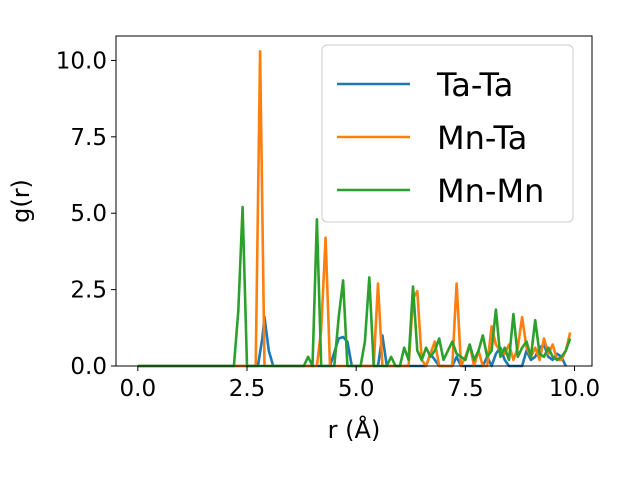 The height and width of the screenshot is (480, 640). I want to click on y-tick-label: 0.0, so click(88, 367).